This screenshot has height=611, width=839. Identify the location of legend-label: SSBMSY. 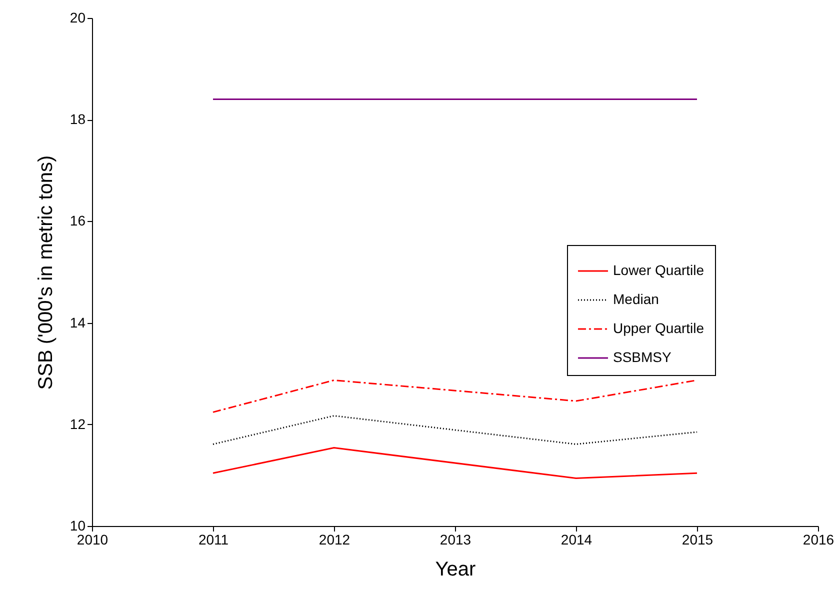
(642, 357).